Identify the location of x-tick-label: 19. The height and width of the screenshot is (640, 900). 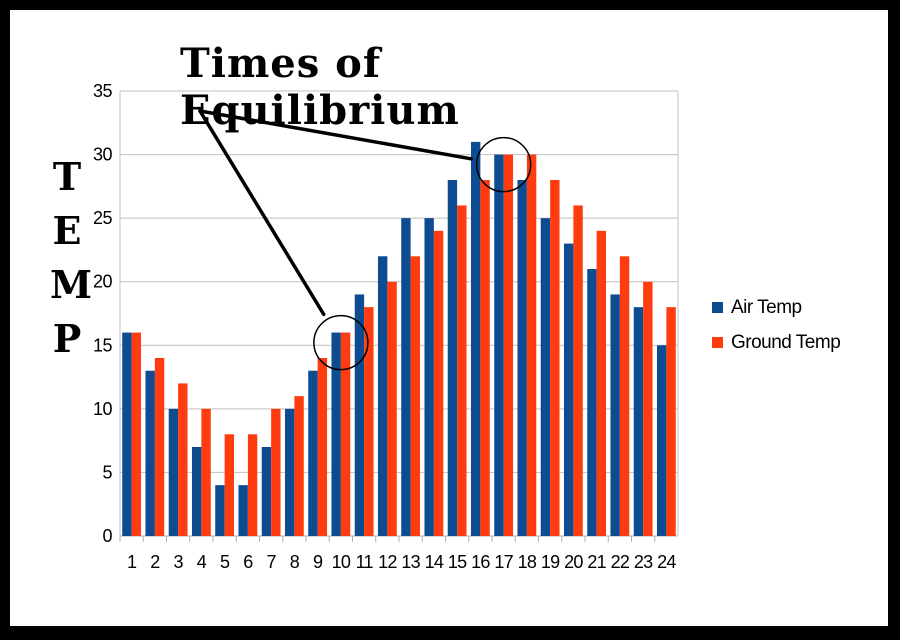
(550, 562).